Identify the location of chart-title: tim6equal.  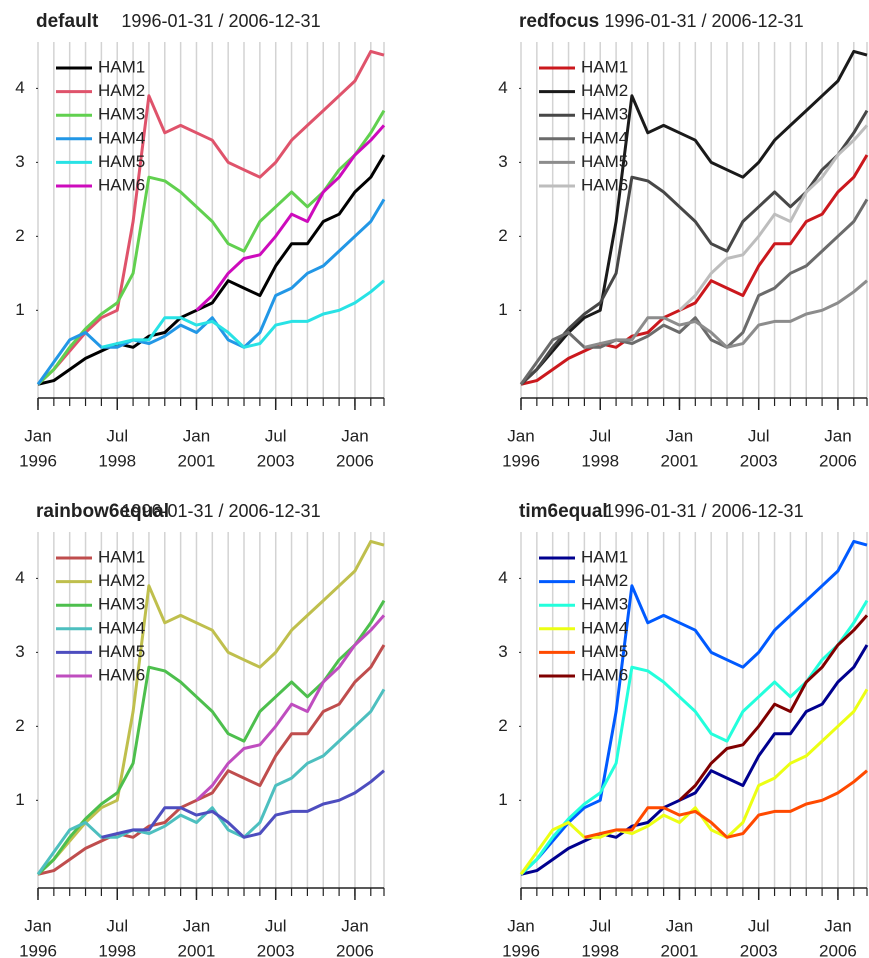
(563, 511).